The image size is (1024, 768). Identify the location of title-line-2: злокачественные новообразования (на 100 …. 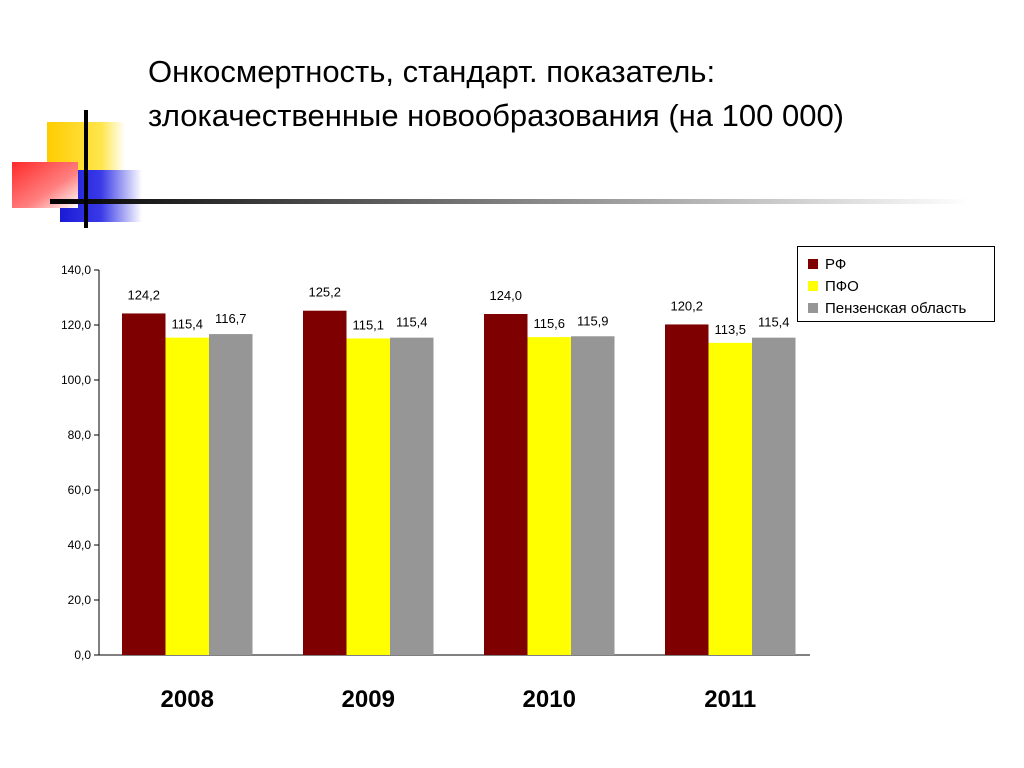
(496, 115).